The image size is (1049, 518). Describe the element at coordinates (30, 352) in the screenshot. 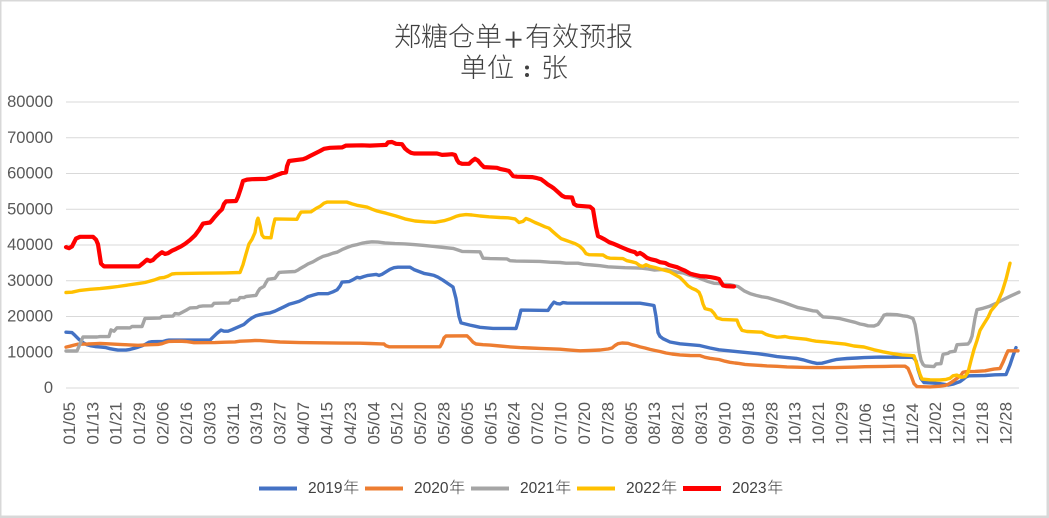

I see `svg-text: 10000` at that location.